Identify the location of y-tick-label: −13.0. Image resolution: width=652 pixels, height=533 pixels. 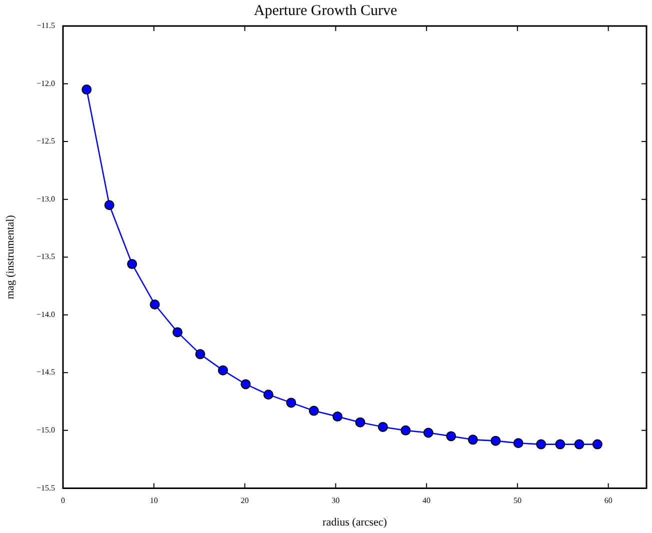
(45, 199).